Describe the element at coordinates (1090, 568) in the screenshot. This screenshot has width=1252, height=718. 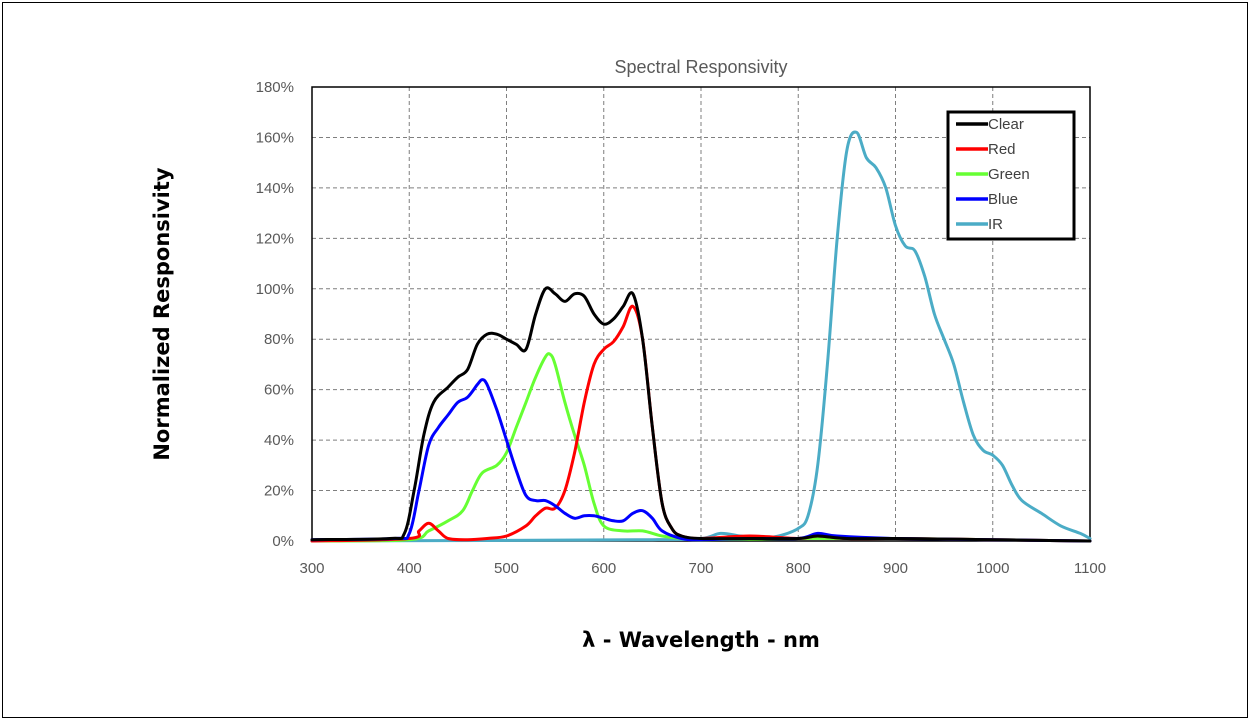
I see `x-tick-label: 1100` at that location.